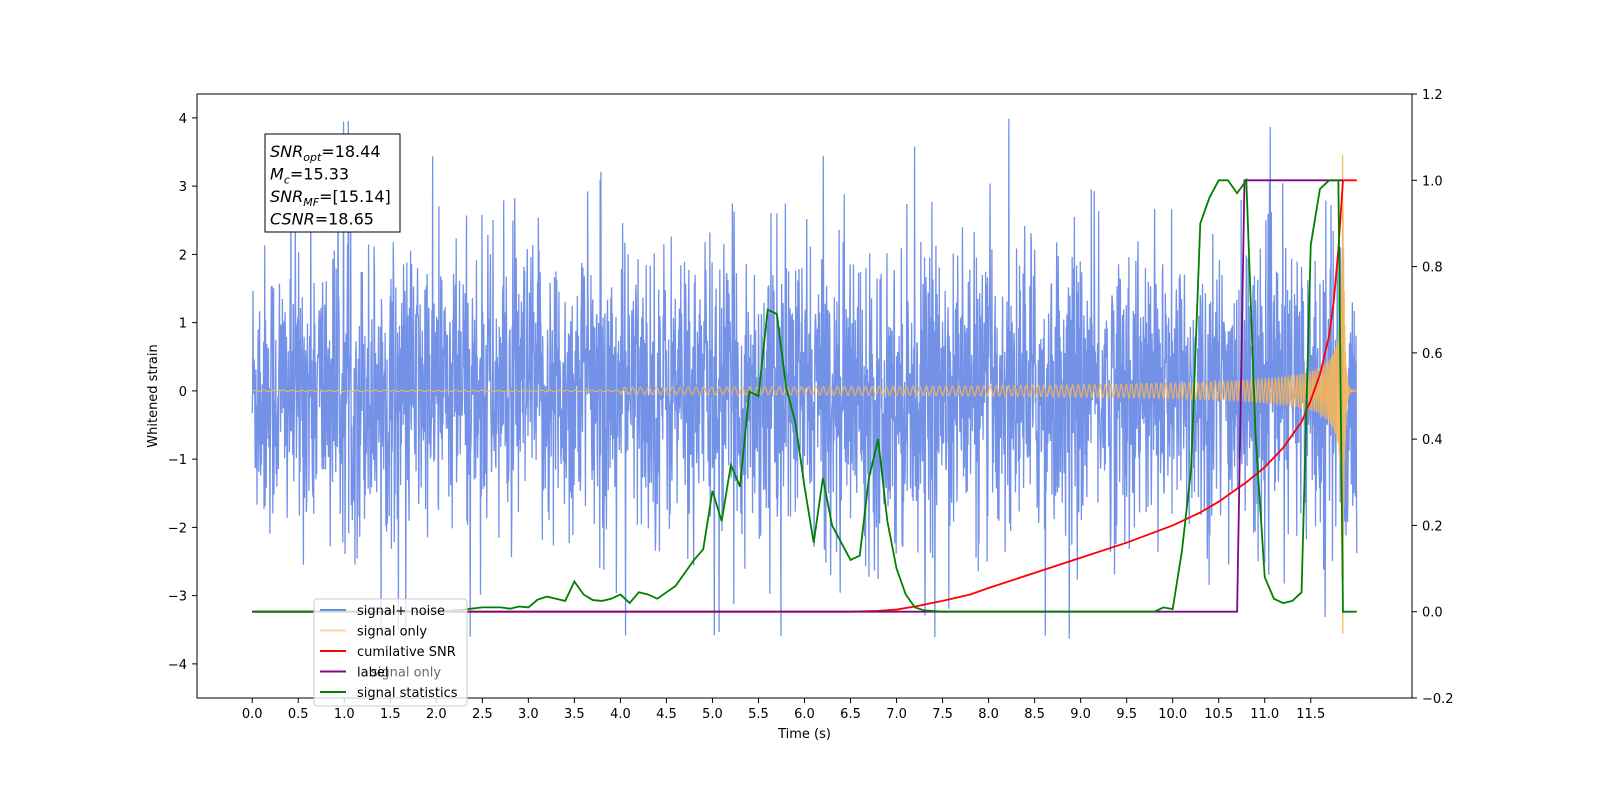 The height and width of the screenshot is (800, 1600). What do you see at coordinates (177, 597) in the screenshot?
I see `y-tick-label: −3` at bounding box center [177, 597].